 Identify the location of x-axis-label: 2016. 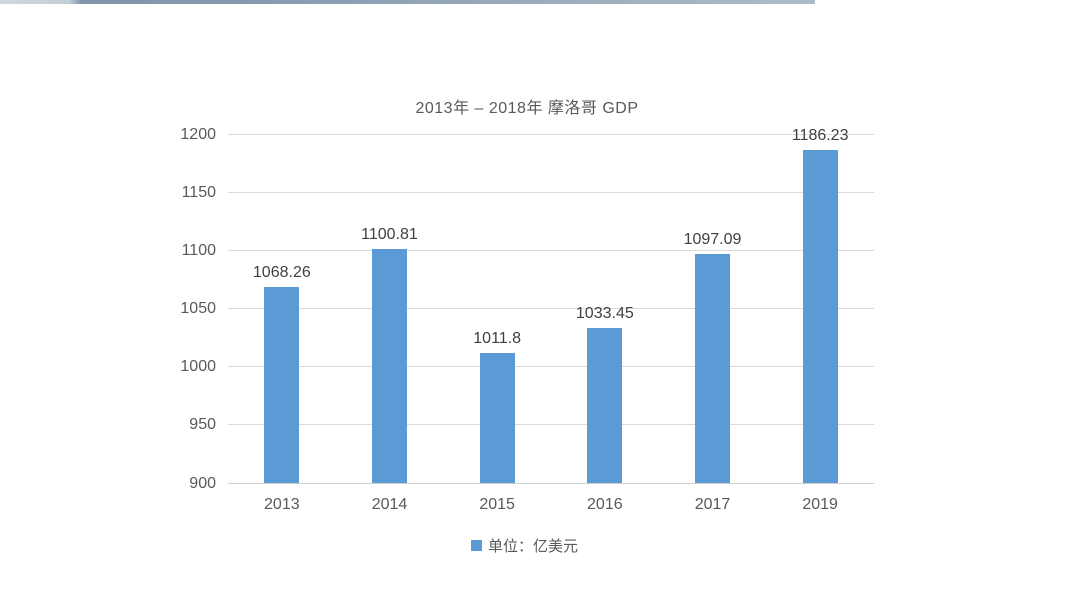
(605, 504).